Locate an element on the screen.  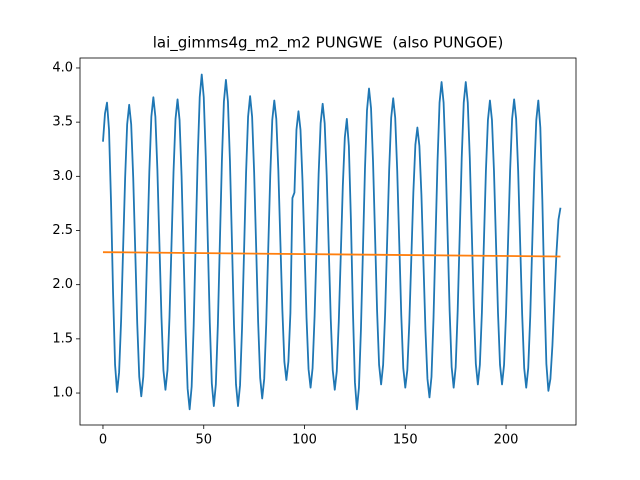
y-tick-label: 4.0 is located at coordinates (62, 67).